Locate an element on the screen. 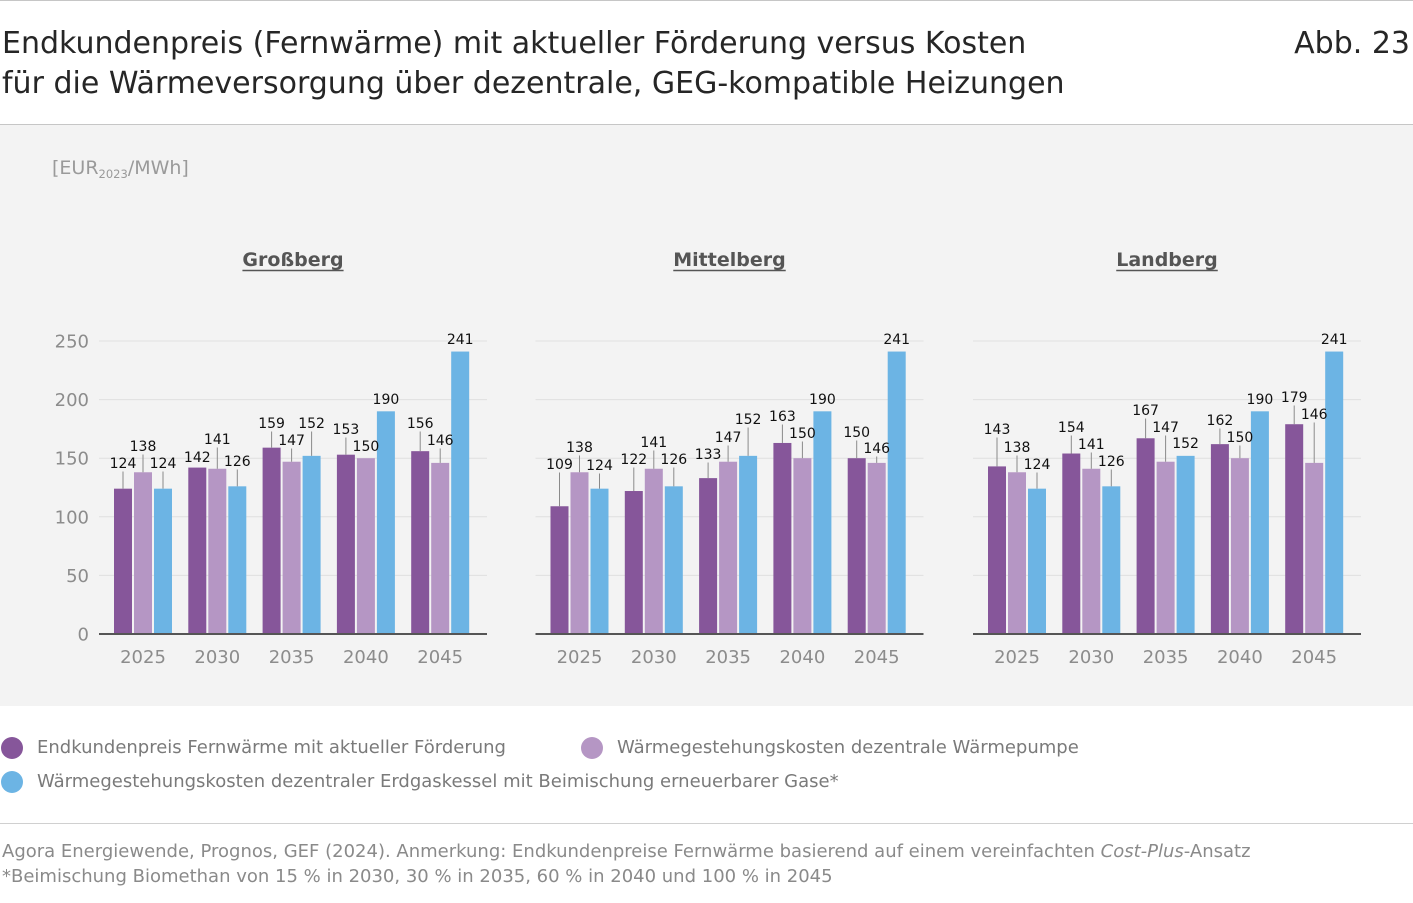 The height and width of the screenshot is (903, 1413). bar-grossberg-2045-waermepumpe is located at coordinates (440, 548).